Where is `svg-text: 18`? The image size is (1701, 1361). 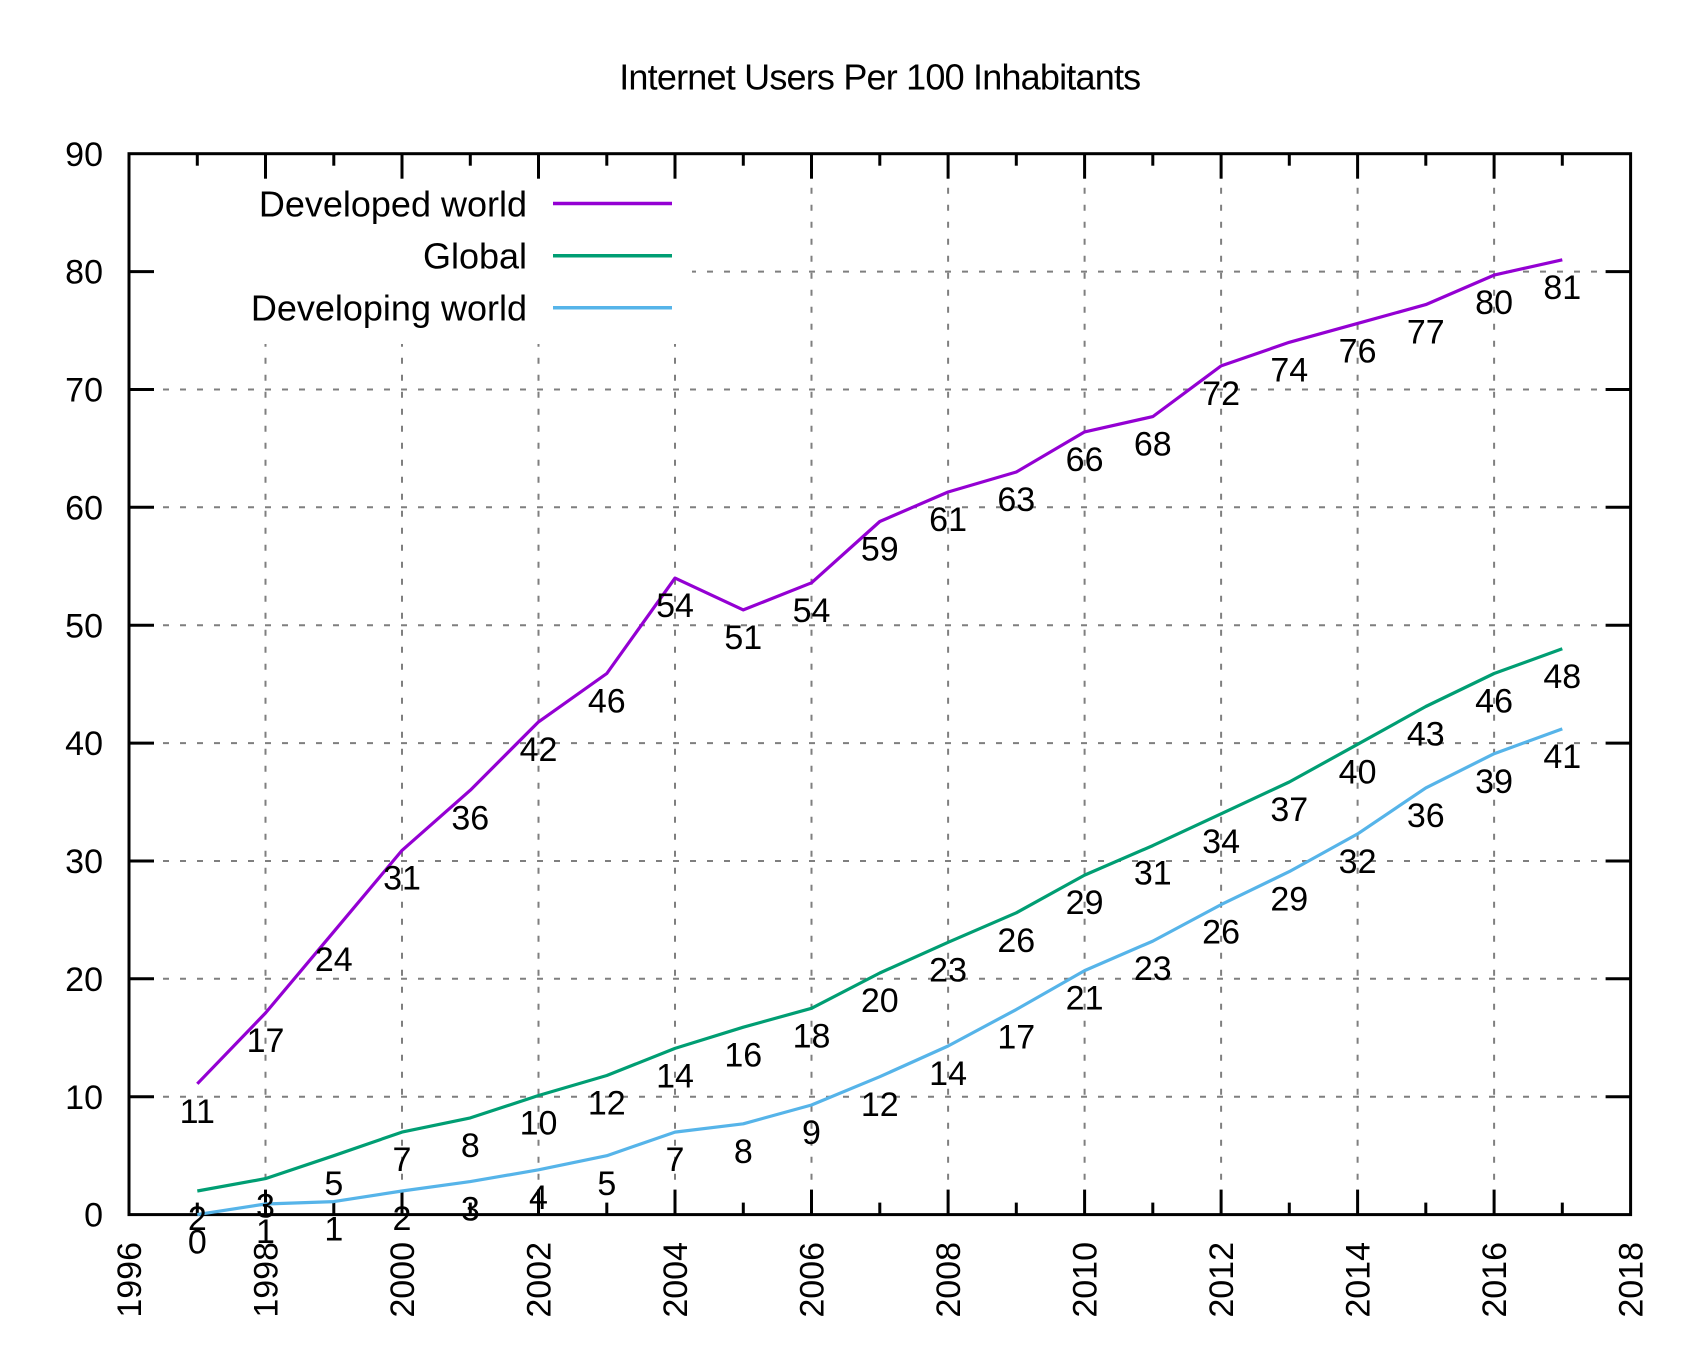
svg-text: 18 is located at coordinates (812, 1036).